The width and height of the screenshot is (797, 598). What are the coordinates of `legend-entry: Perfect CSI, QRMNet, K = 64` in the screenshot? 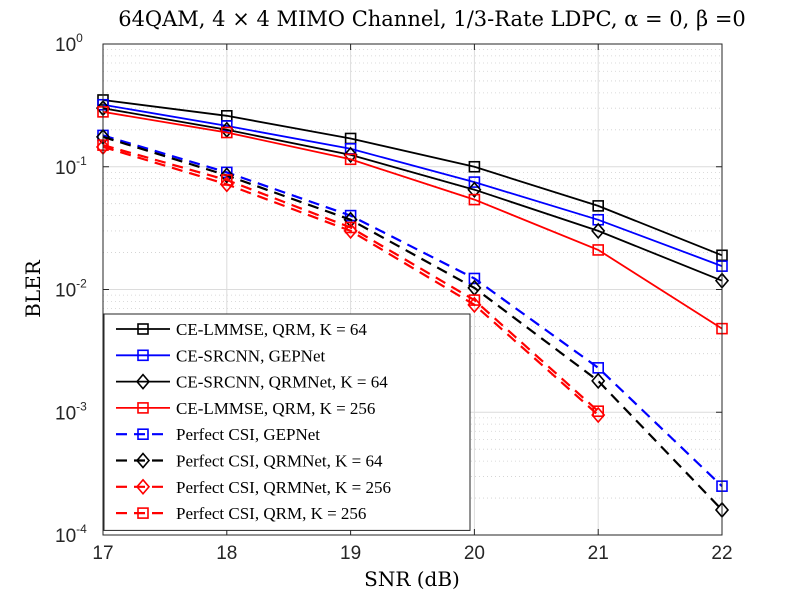 It's located at (249, 461).